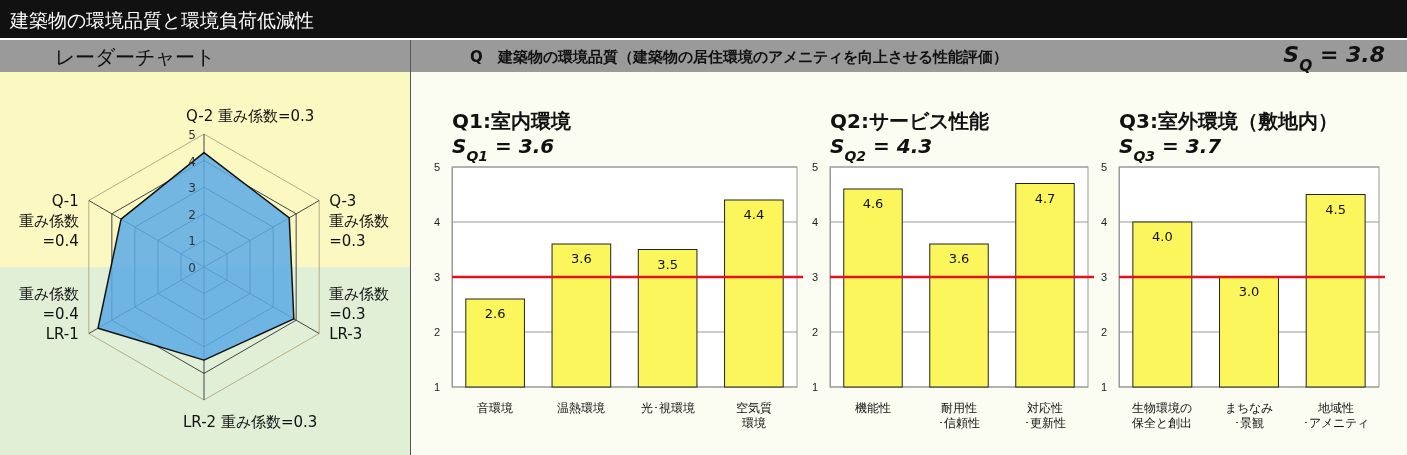 The width and height of the screenshot is (1407, 455). Describe the element at coordinates (1249, 291) in the screenshot. I see `data-label: 3.0` at that location.